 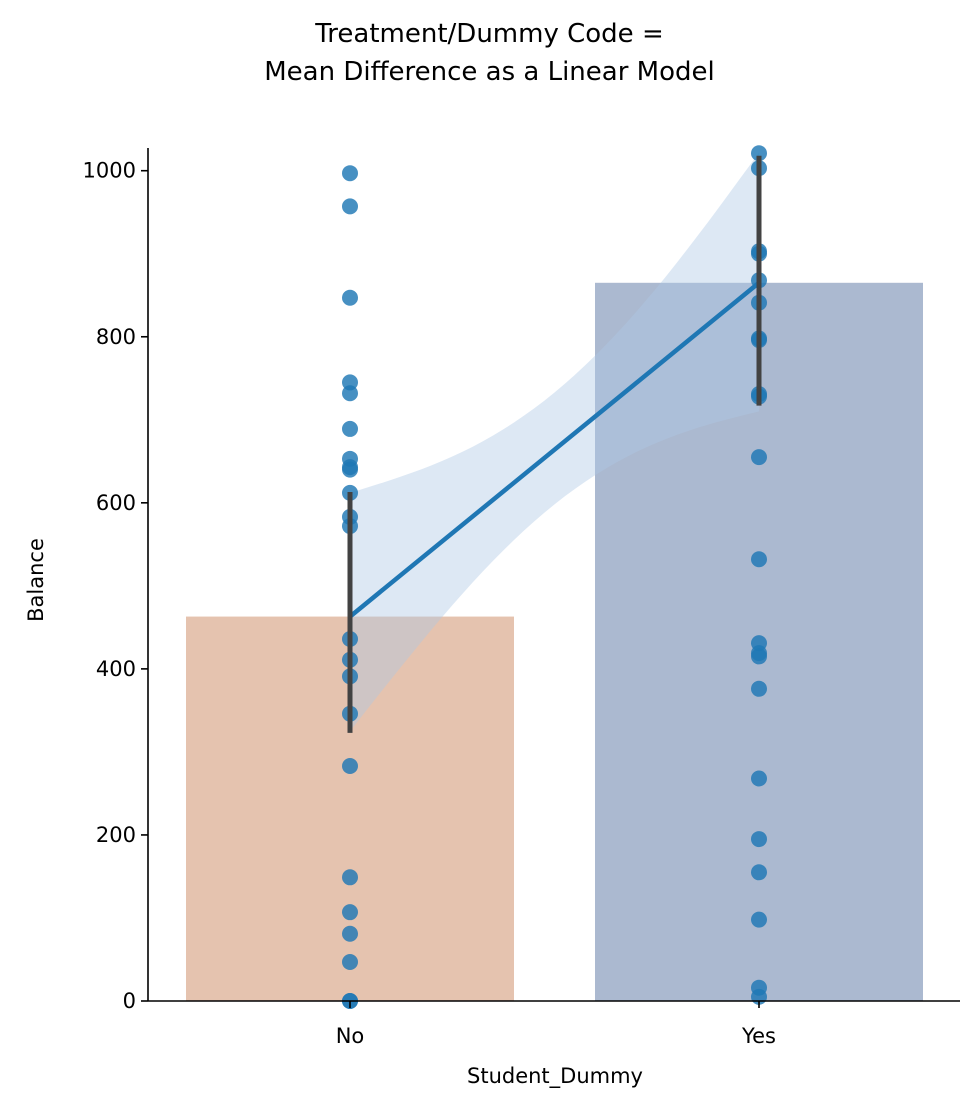 What do you see at coordinates (129, 1001) in the screenshot?
I see `y-tick-label: 0` at bounding box center [129, 1001].